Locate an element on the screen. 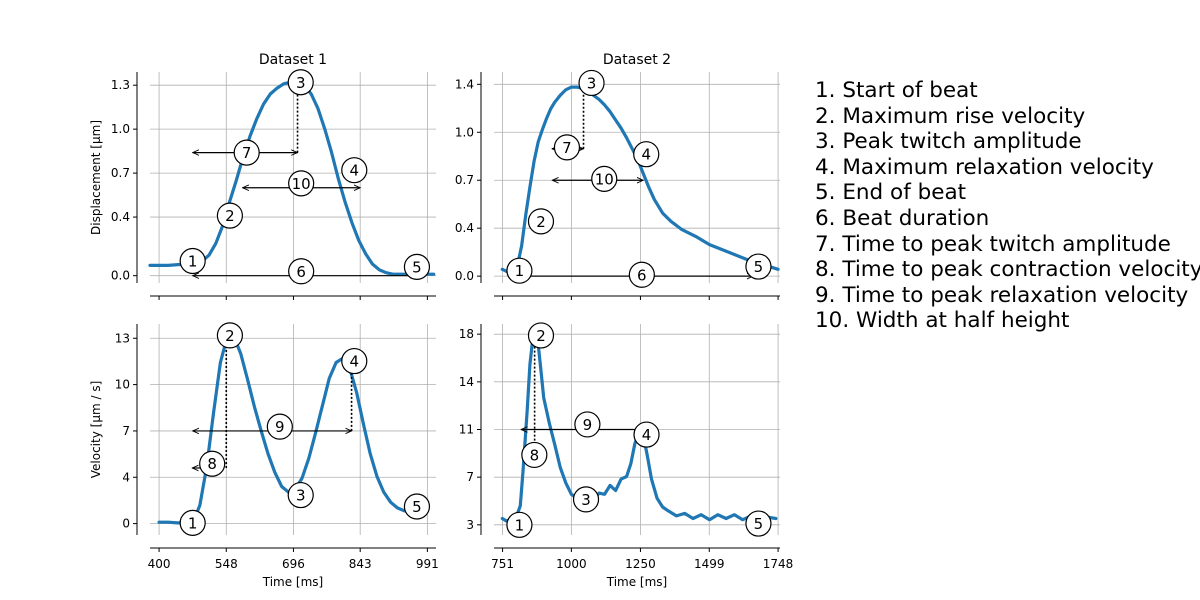 This screenshot has height=600, width=1200. legend-item: 10. Width at half height is located at coordinates (942, 321).